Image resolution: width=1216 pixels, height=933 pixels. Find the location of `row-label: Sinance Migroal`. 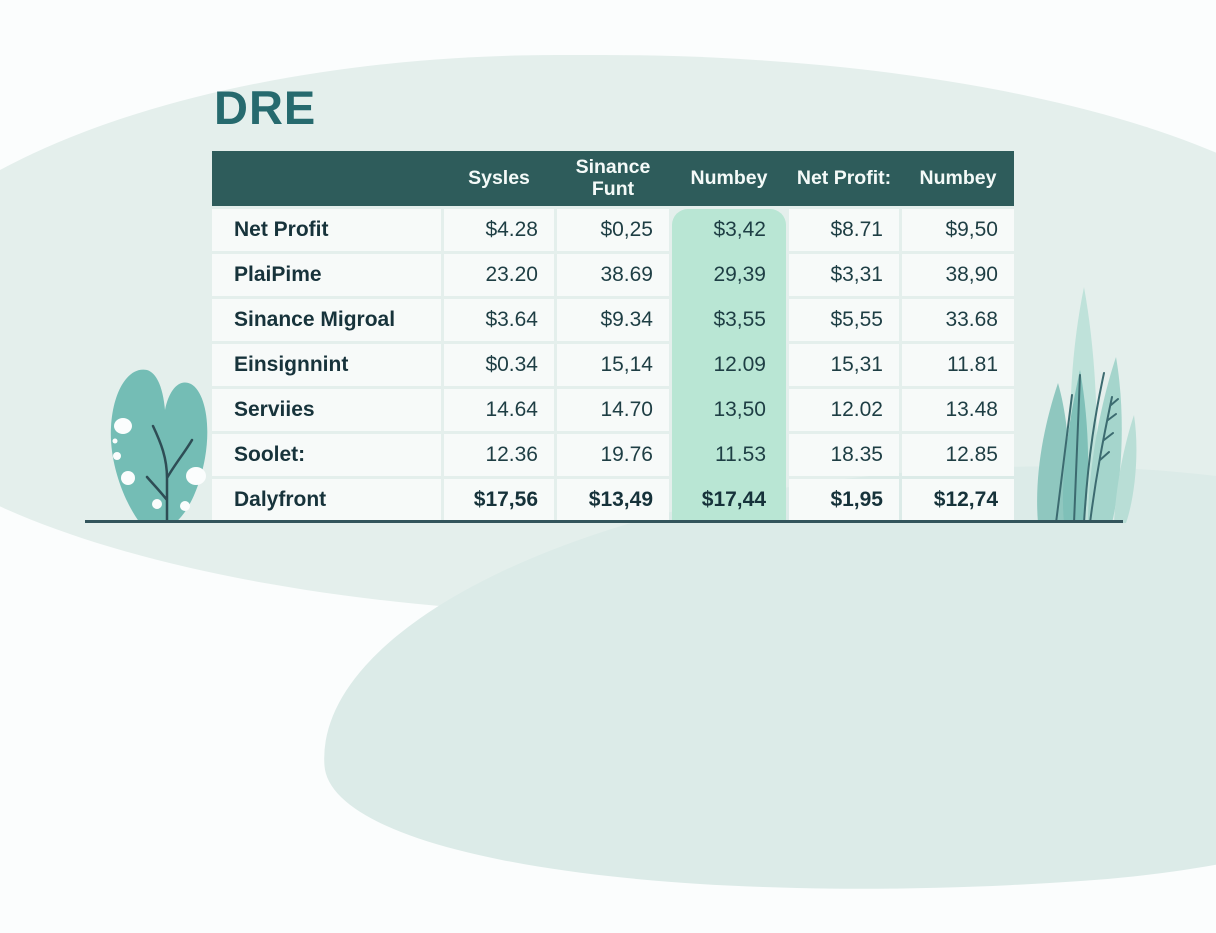

row-label: Sinance Migroal is located at coordinates (326, 320).